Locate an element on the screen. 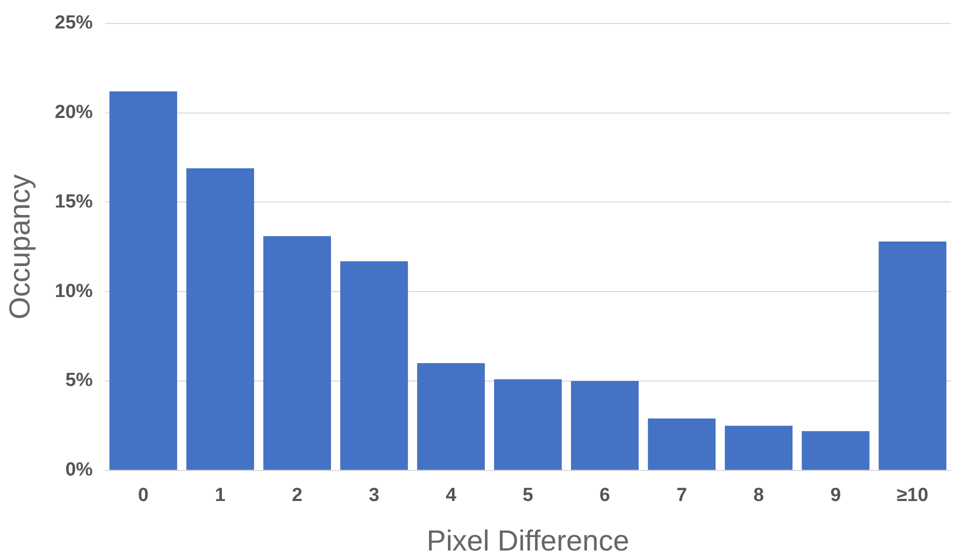 The width and height of the screenshot is (953, 560). y-axis-title: Occupancy is located at coordinates (20, 247).